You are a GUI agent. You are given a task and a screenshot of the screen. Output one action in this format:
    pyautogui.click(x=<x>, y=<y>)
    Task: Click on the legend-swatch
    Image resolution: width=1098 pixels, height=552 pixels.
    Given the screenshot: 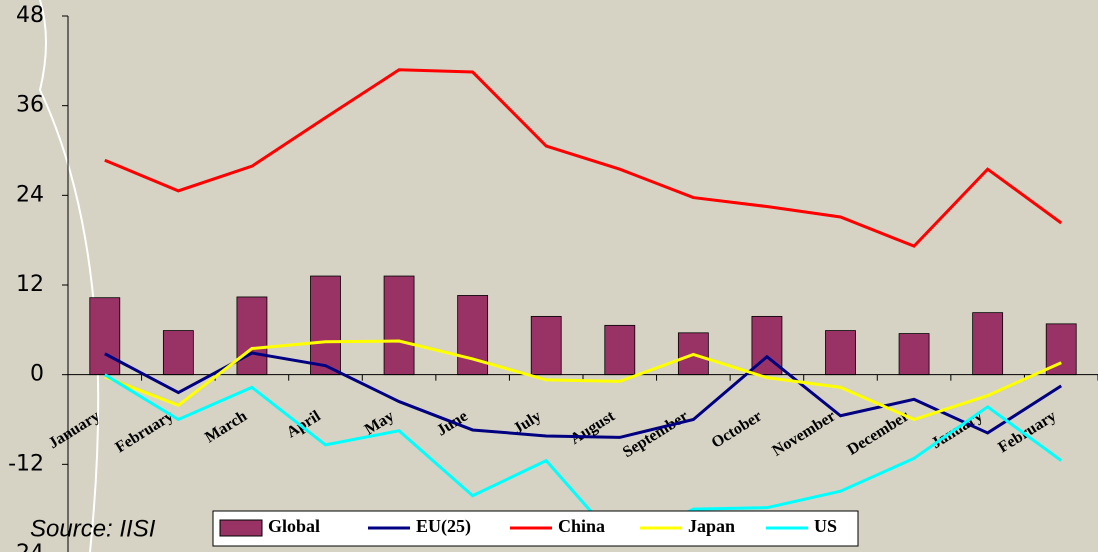 What is the action you would take?
    pyautogui.click(x=241, y=528)
    